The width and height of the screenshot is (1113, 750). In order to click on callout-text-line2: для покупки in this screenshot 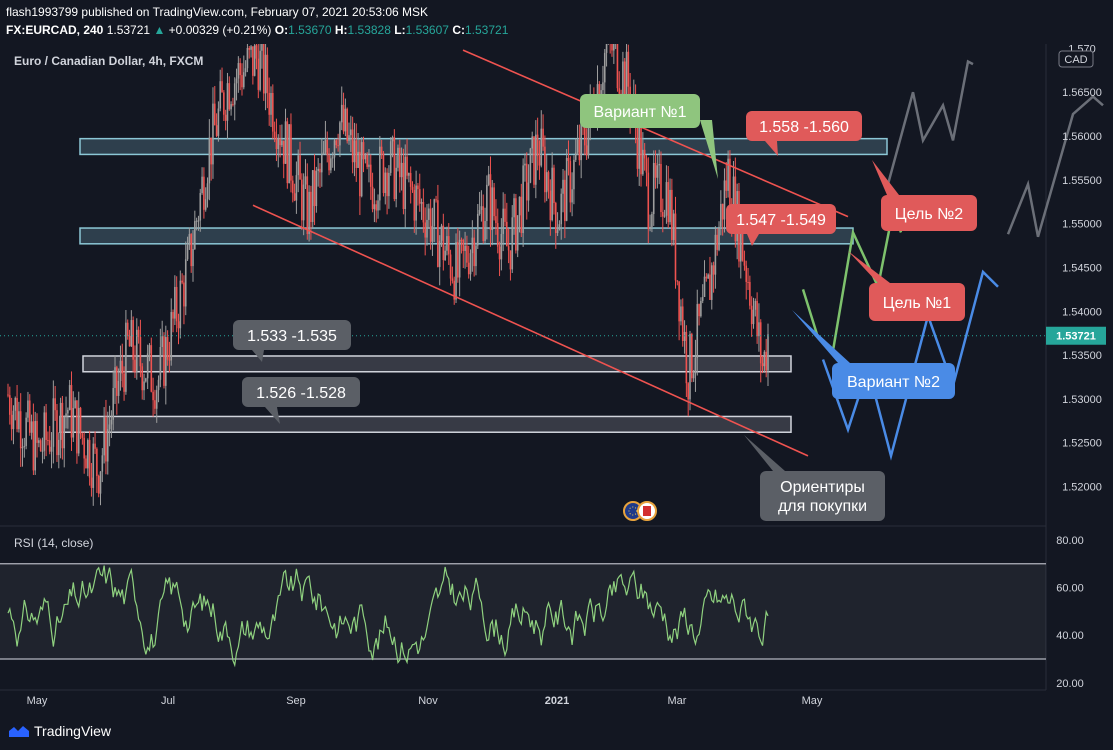, I will do `click(822, 506)`.